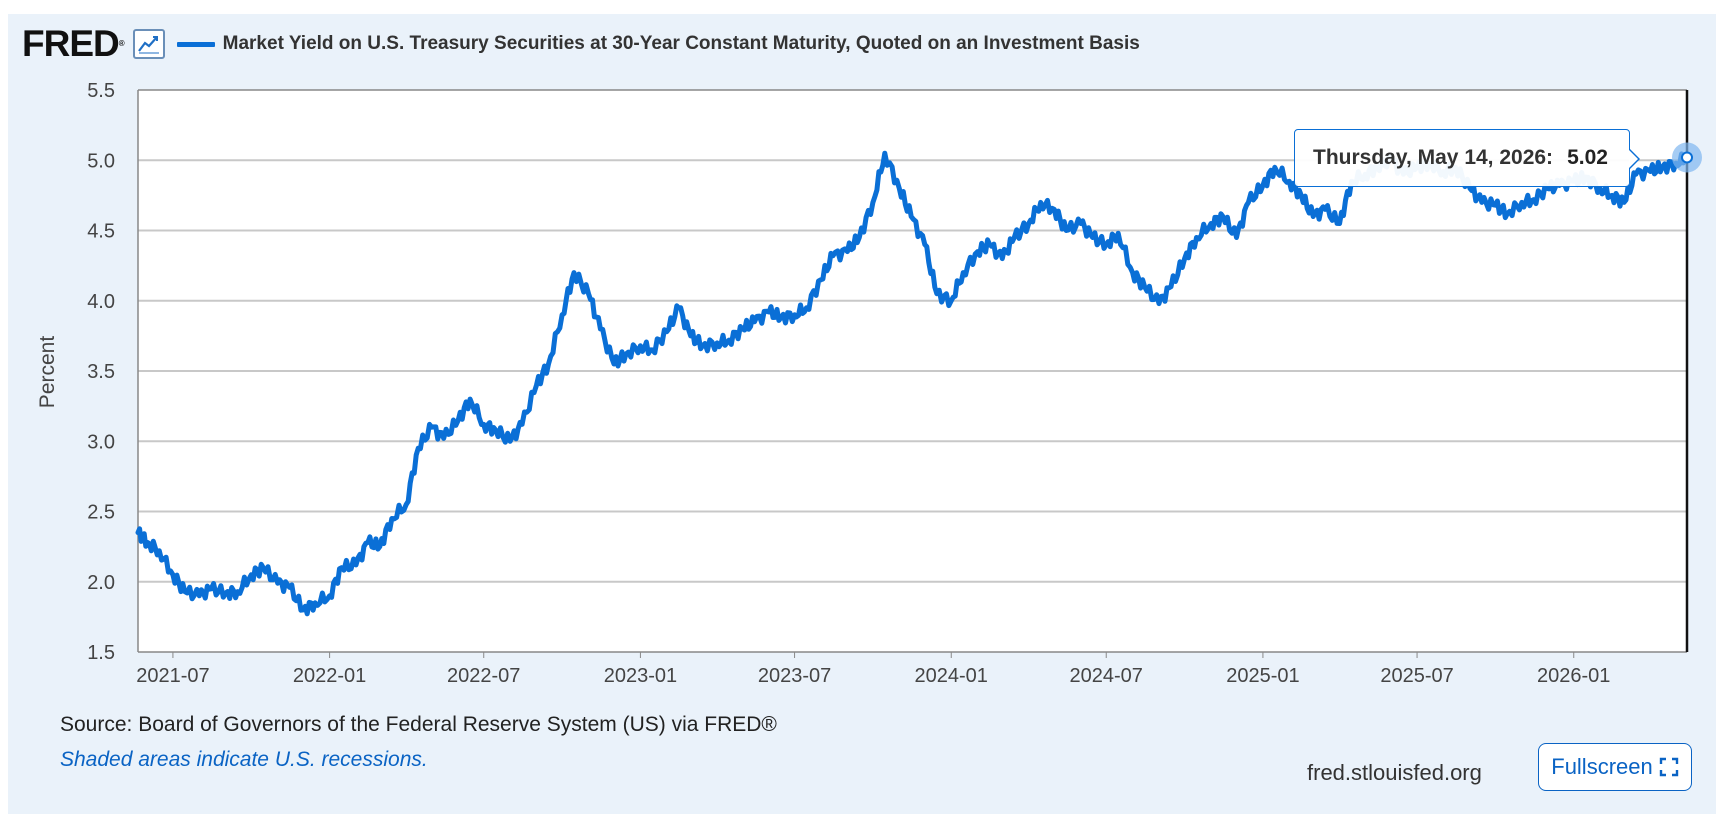 The image size is (1724, 827). What do you see at coordinates (172, 676) in the screenshot?
I see `x-tick-label: 2021-07` at bounding box center [172, 676].